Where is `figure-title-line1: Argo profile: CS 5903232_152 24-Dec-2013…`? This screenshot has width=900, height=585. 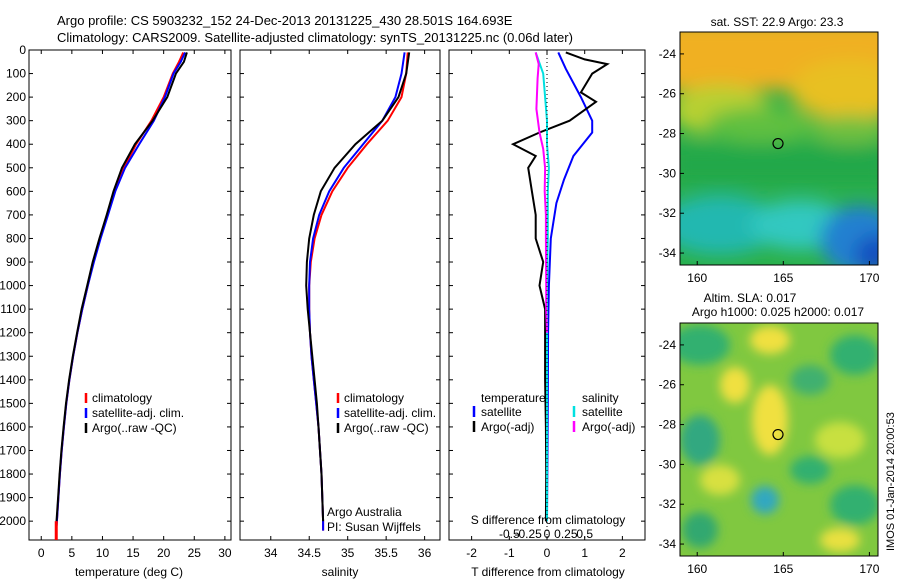 figure-title-line1: Argo profile: CS 5903232_152 24-Dec-2013… is located at coordinates (285, 20).